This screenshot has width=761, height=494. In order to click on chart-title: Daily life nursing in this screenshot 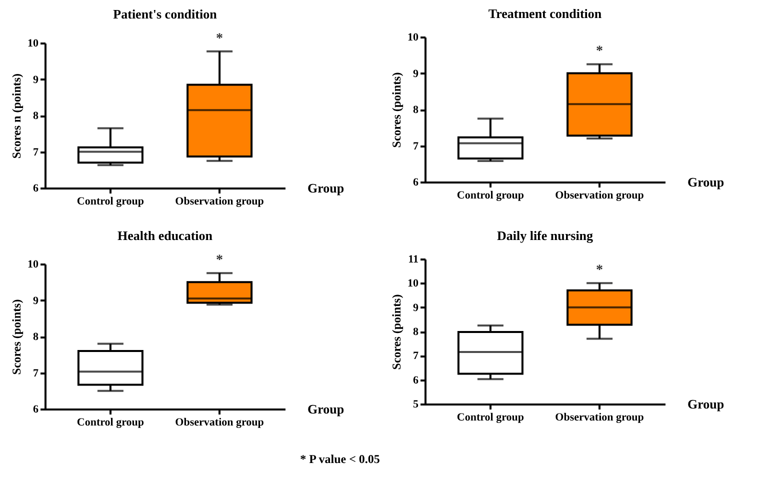, I will do `click(545, 235)`.